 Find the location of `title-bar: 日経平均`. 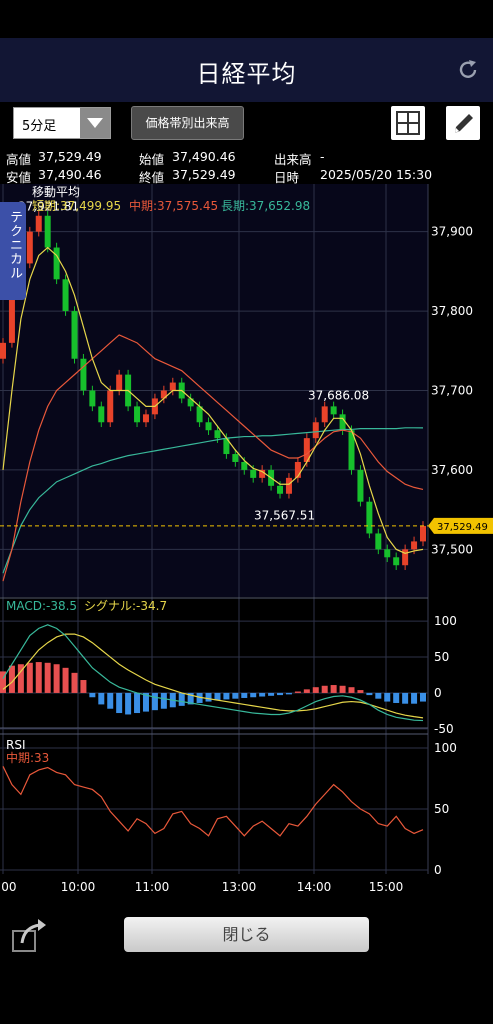

title-bar: 日経平均 is located at coordinates (246, 70).